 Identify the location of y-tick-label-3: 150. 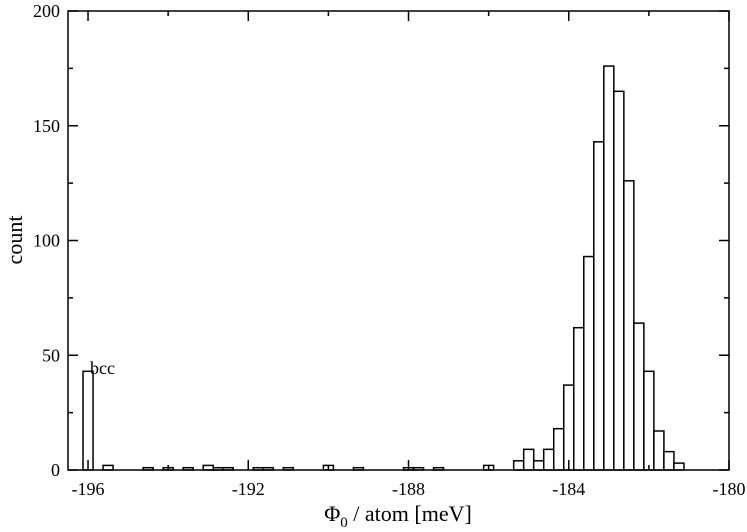
(46, 126).